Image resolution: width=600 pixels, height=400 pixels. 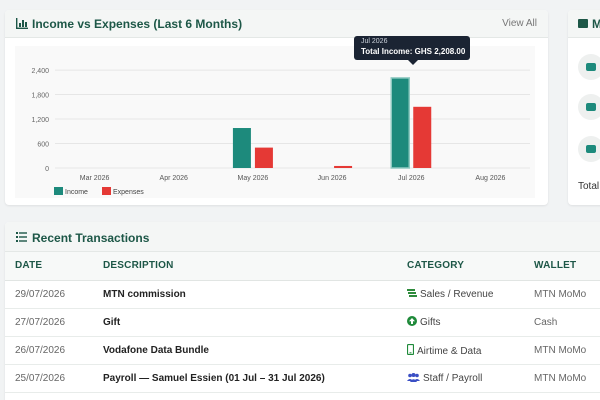 I want to click on tooltip-value: Total Income: GHS 2,208.00, so click(x=413, y=51).